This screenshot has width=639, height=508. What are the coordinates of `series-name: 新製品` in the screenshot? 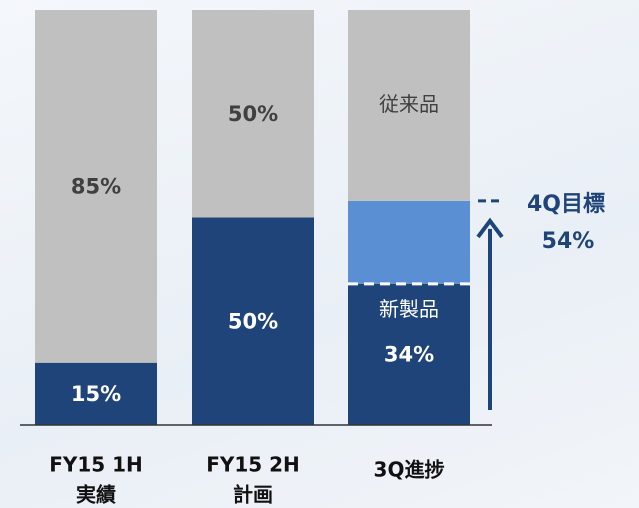 It's located at (409, 309).